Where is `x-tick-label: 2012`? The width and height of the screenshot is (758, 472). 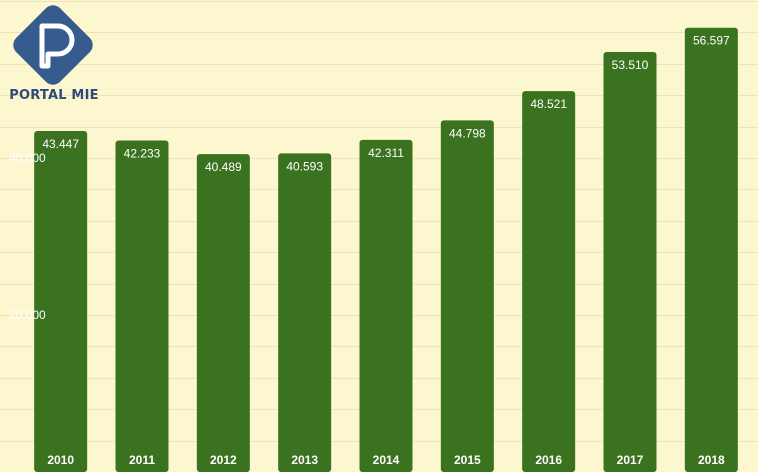
x-tick-label: 2012 is located at coordinates (223, 460).